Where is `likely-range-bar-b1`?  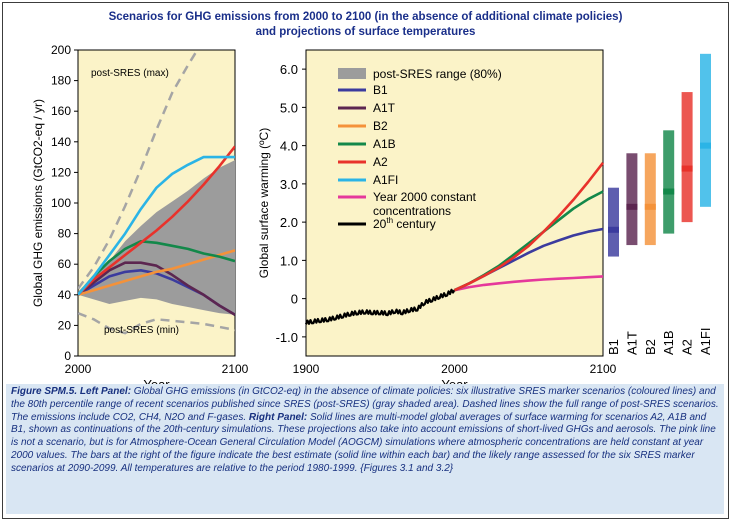
likely-range-bar-b1 is located at coordinates (613, 222).